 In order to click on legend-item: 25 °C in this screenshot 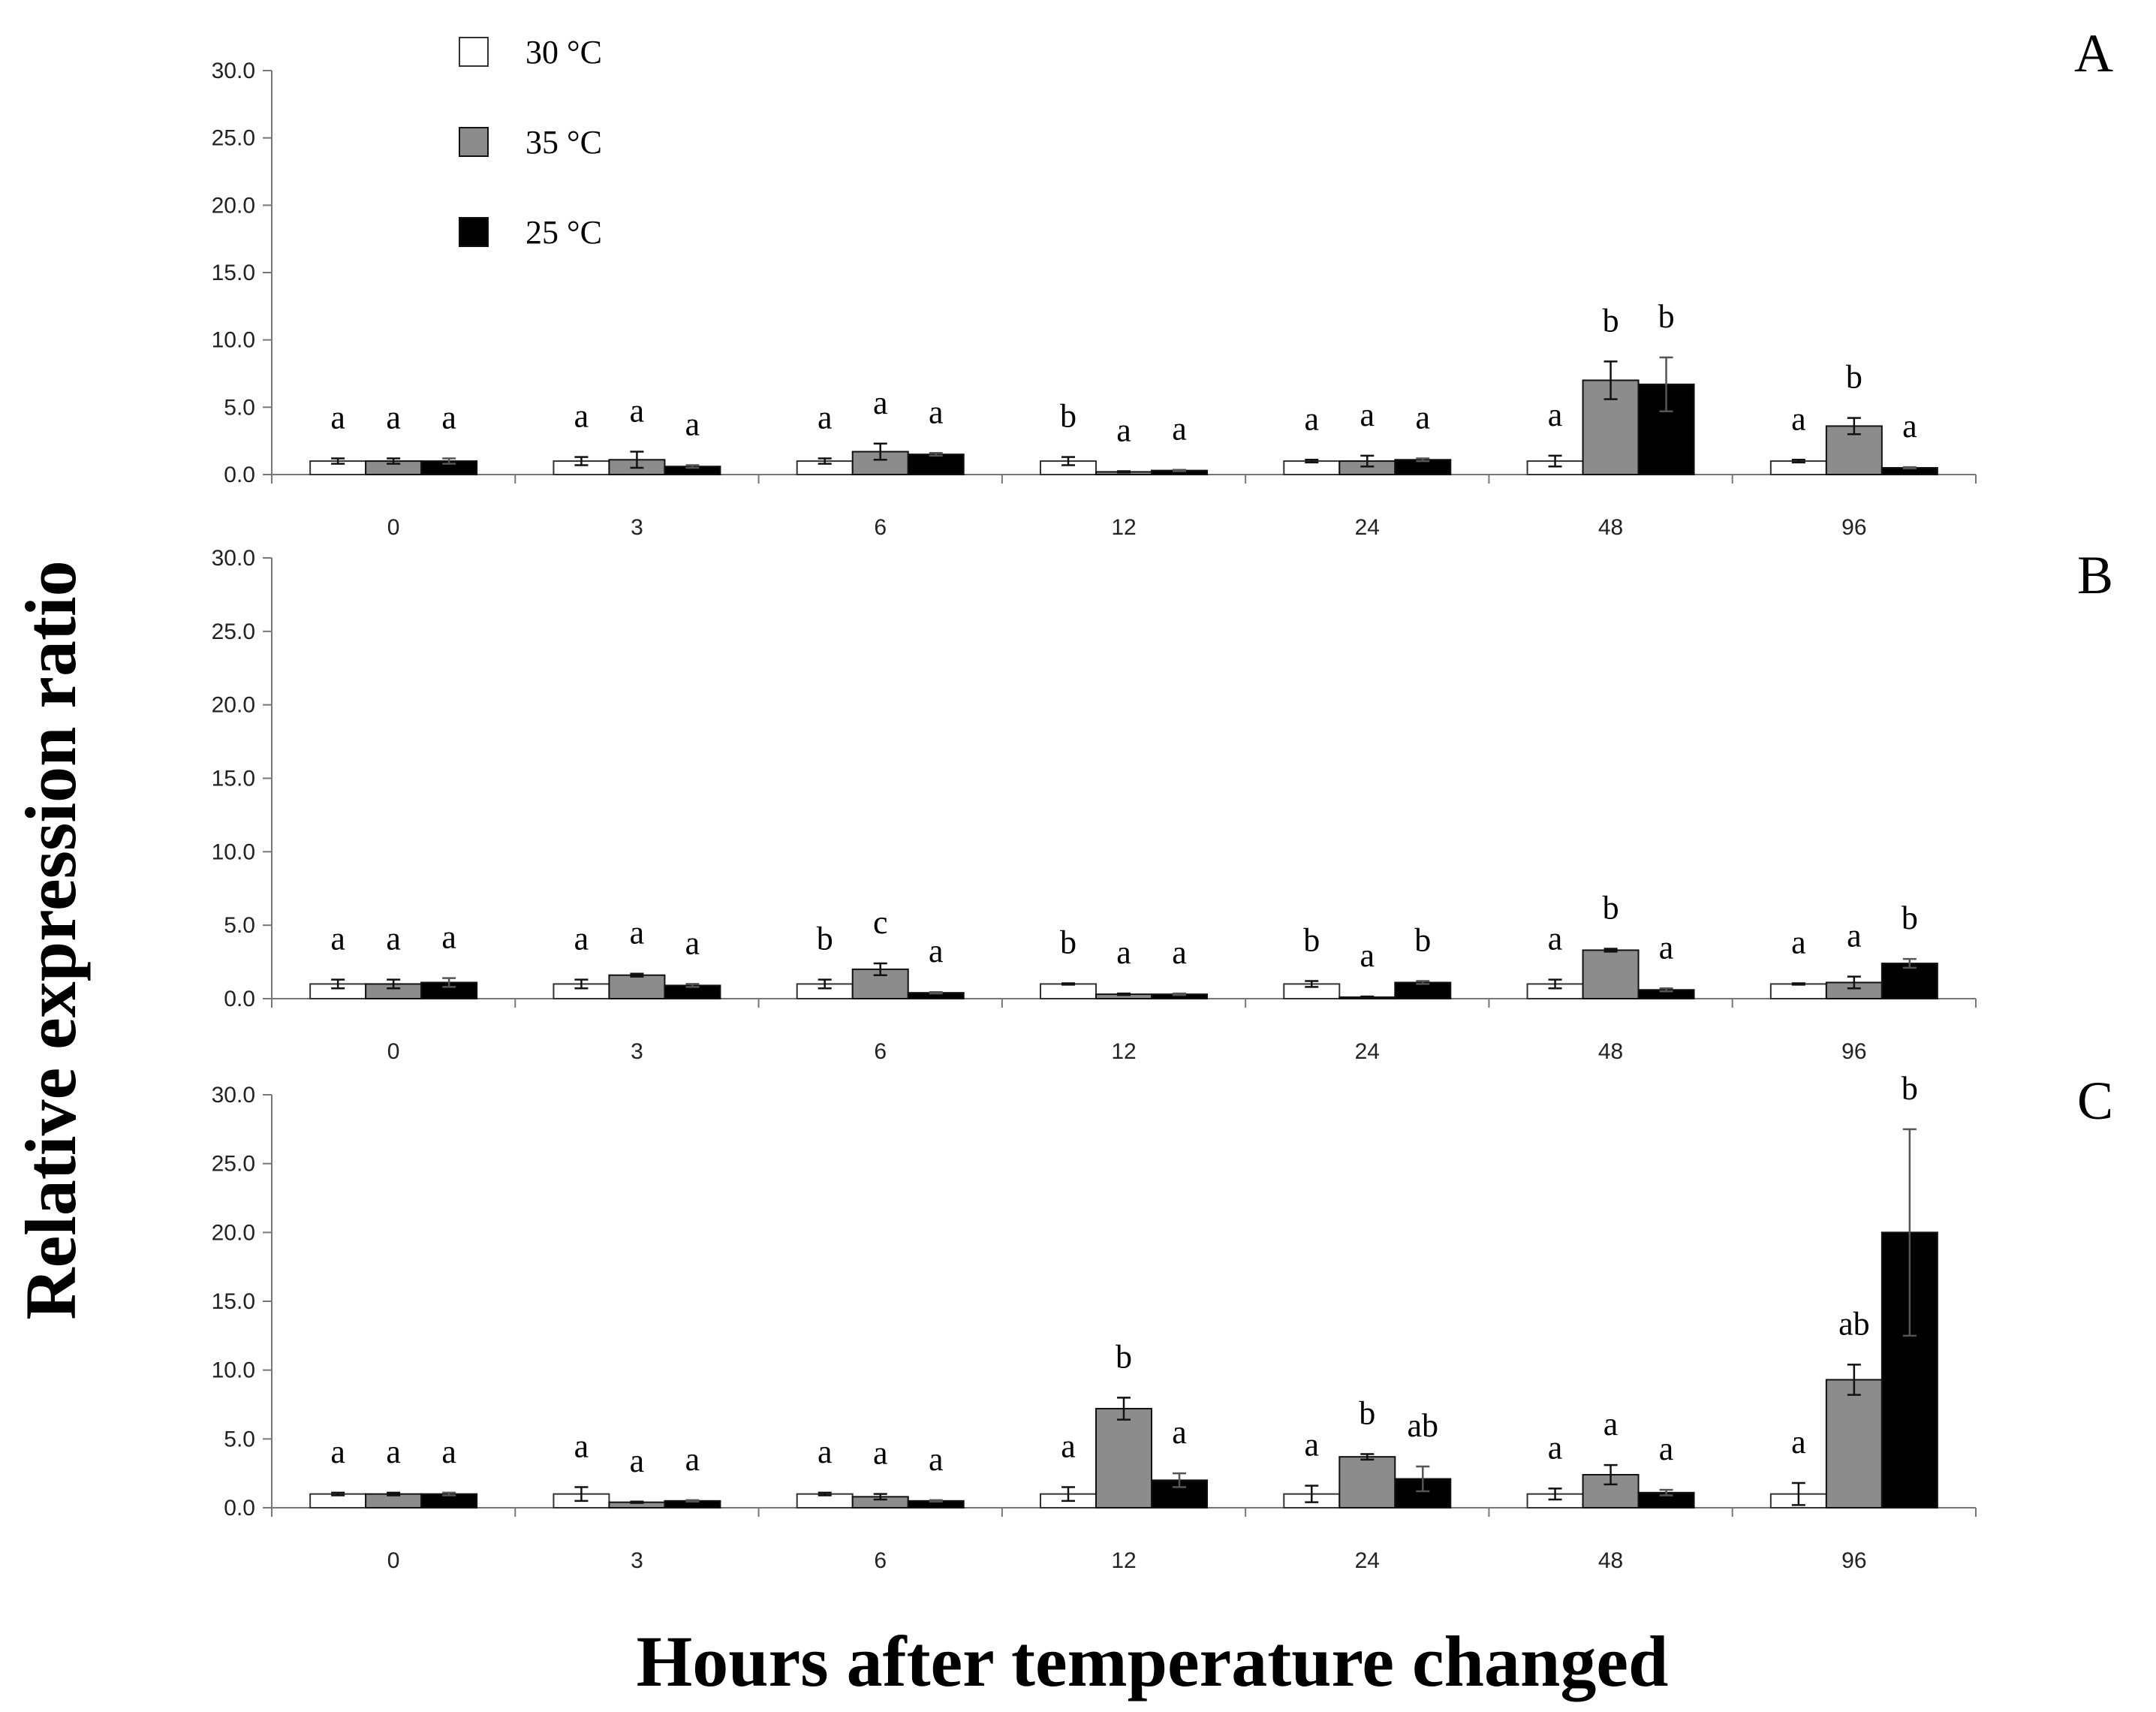, I will do `click(530, 232)`.